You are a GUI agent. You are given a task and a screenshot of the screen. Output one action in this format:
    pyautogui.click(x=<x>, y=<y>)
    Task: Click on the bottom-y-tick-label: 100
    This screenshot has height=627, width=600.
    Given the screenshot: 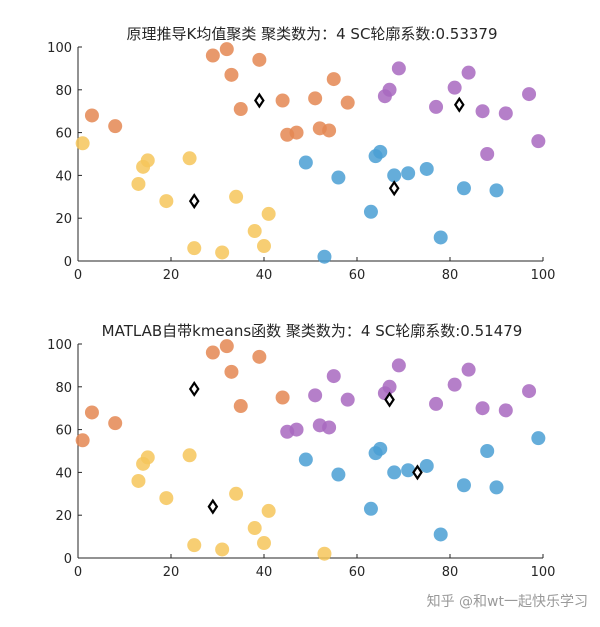 What is the action you would take?
    pyautogui.click(x=59, y=345)
    